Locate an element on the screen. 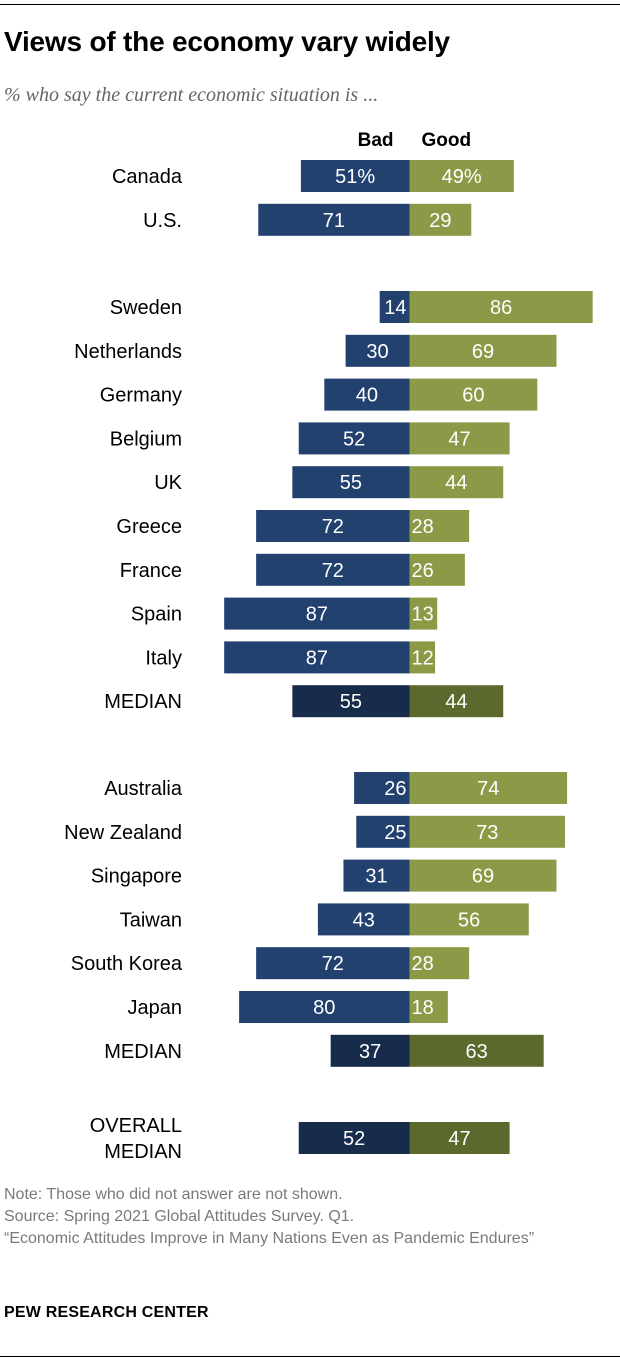  value-bad-median: 55 is located at coordinates (351, 702).